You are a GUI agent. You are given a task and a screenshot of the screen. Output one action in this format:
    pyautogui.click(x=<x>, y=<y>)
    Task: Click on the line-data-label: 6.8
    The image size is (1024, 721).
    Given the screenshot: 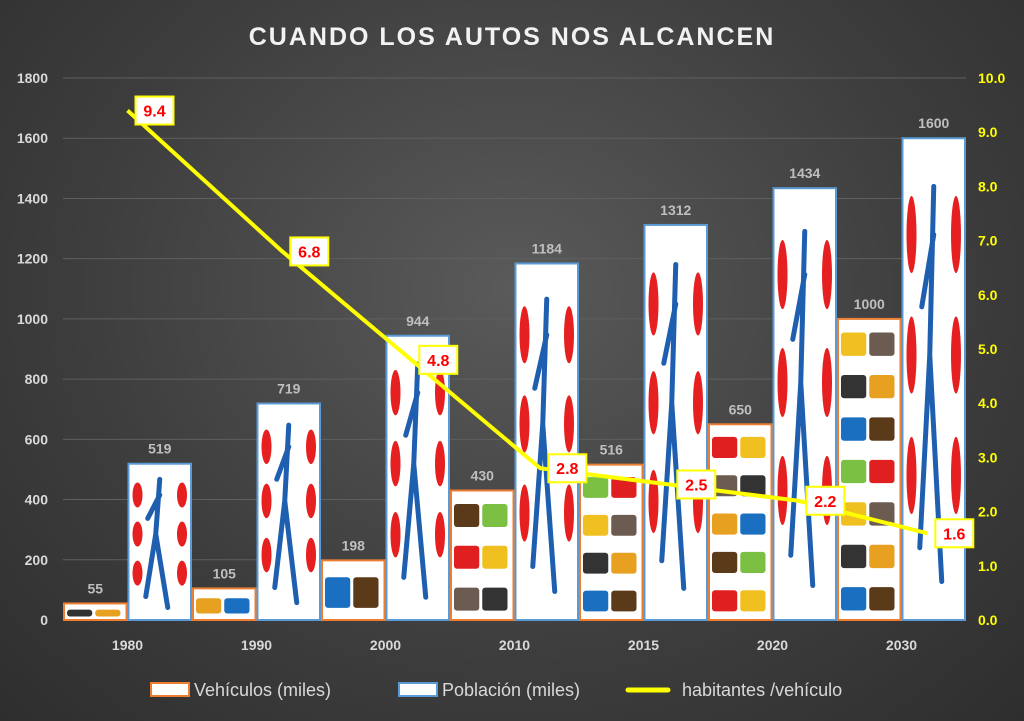 What is the action you would take?
    pyautogui.click(x=309, y=252)
    